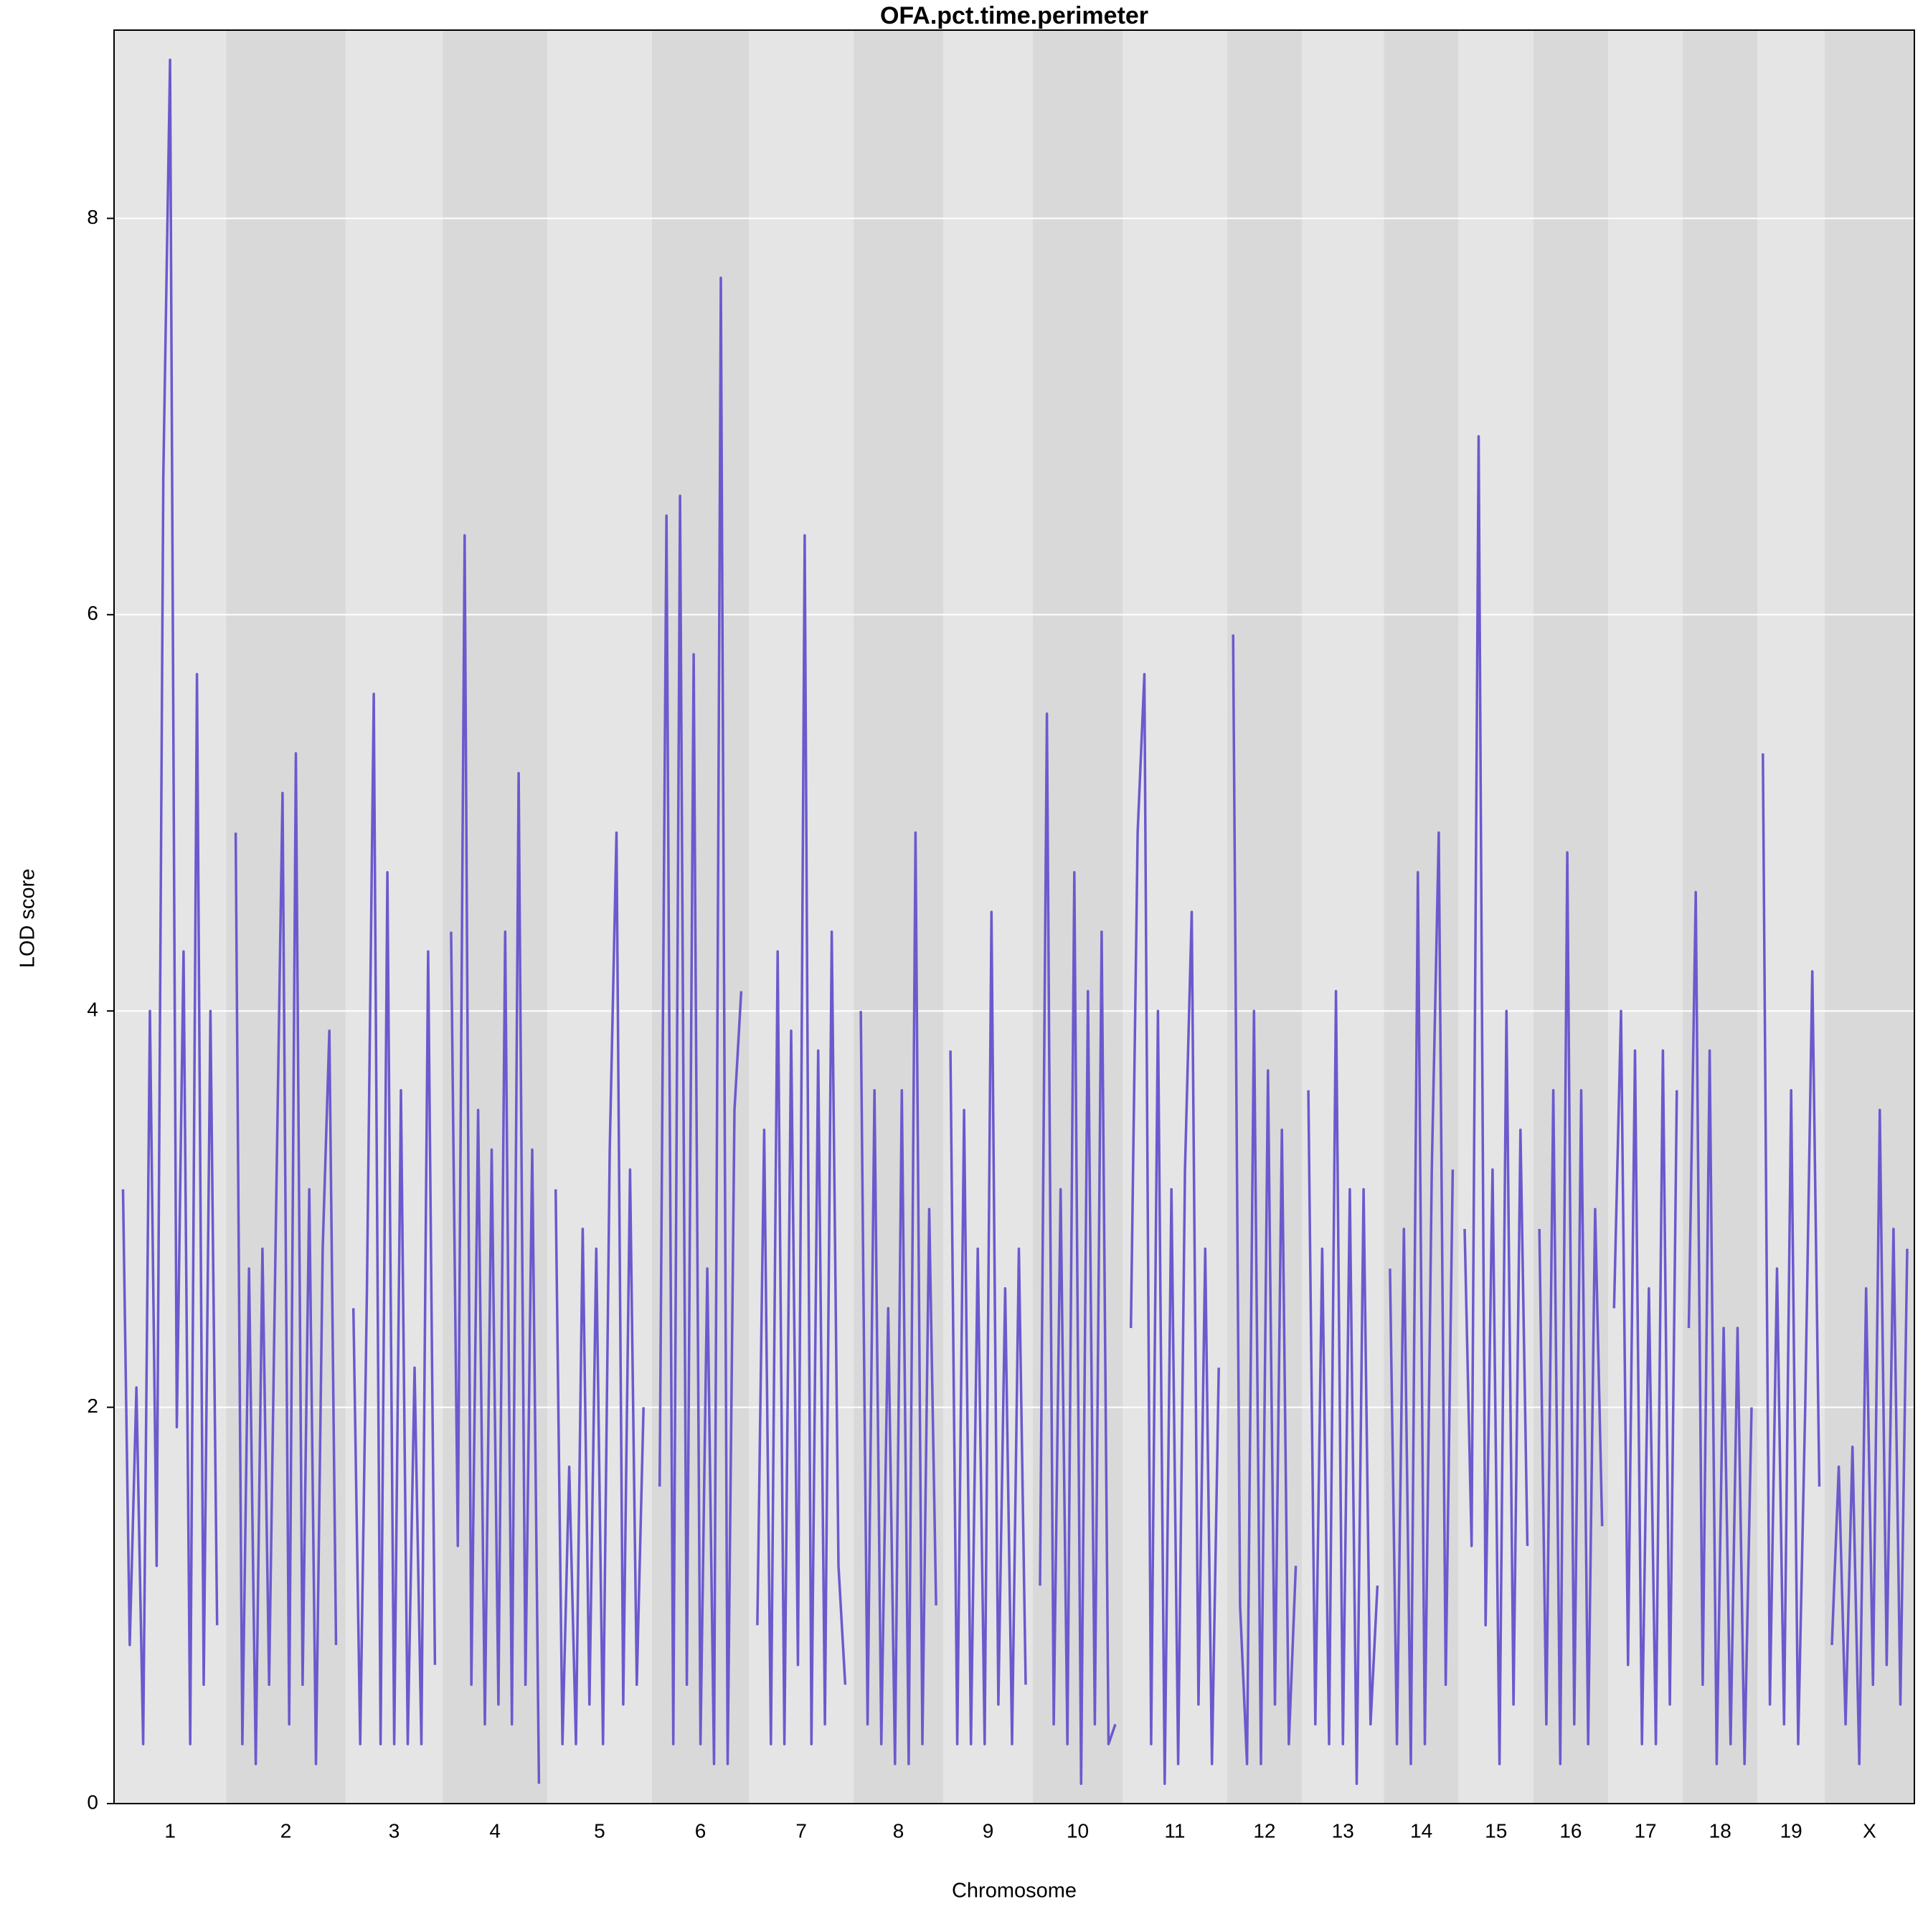  Describe the element at coordinates (92, 1406) in the screenshot. I see `y-tick-label: 2` at that location.